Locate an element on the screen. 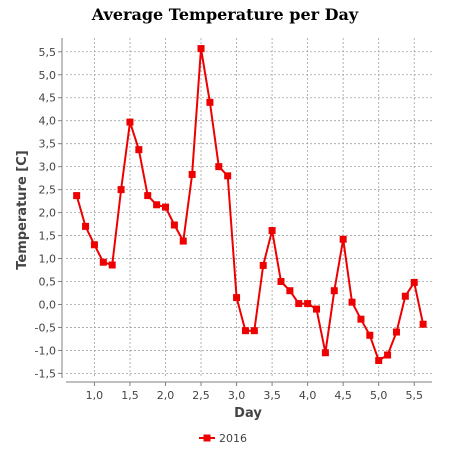 The image size is (450, 450). y-tick-label: 4,5 is located at coordinates (48, 98).